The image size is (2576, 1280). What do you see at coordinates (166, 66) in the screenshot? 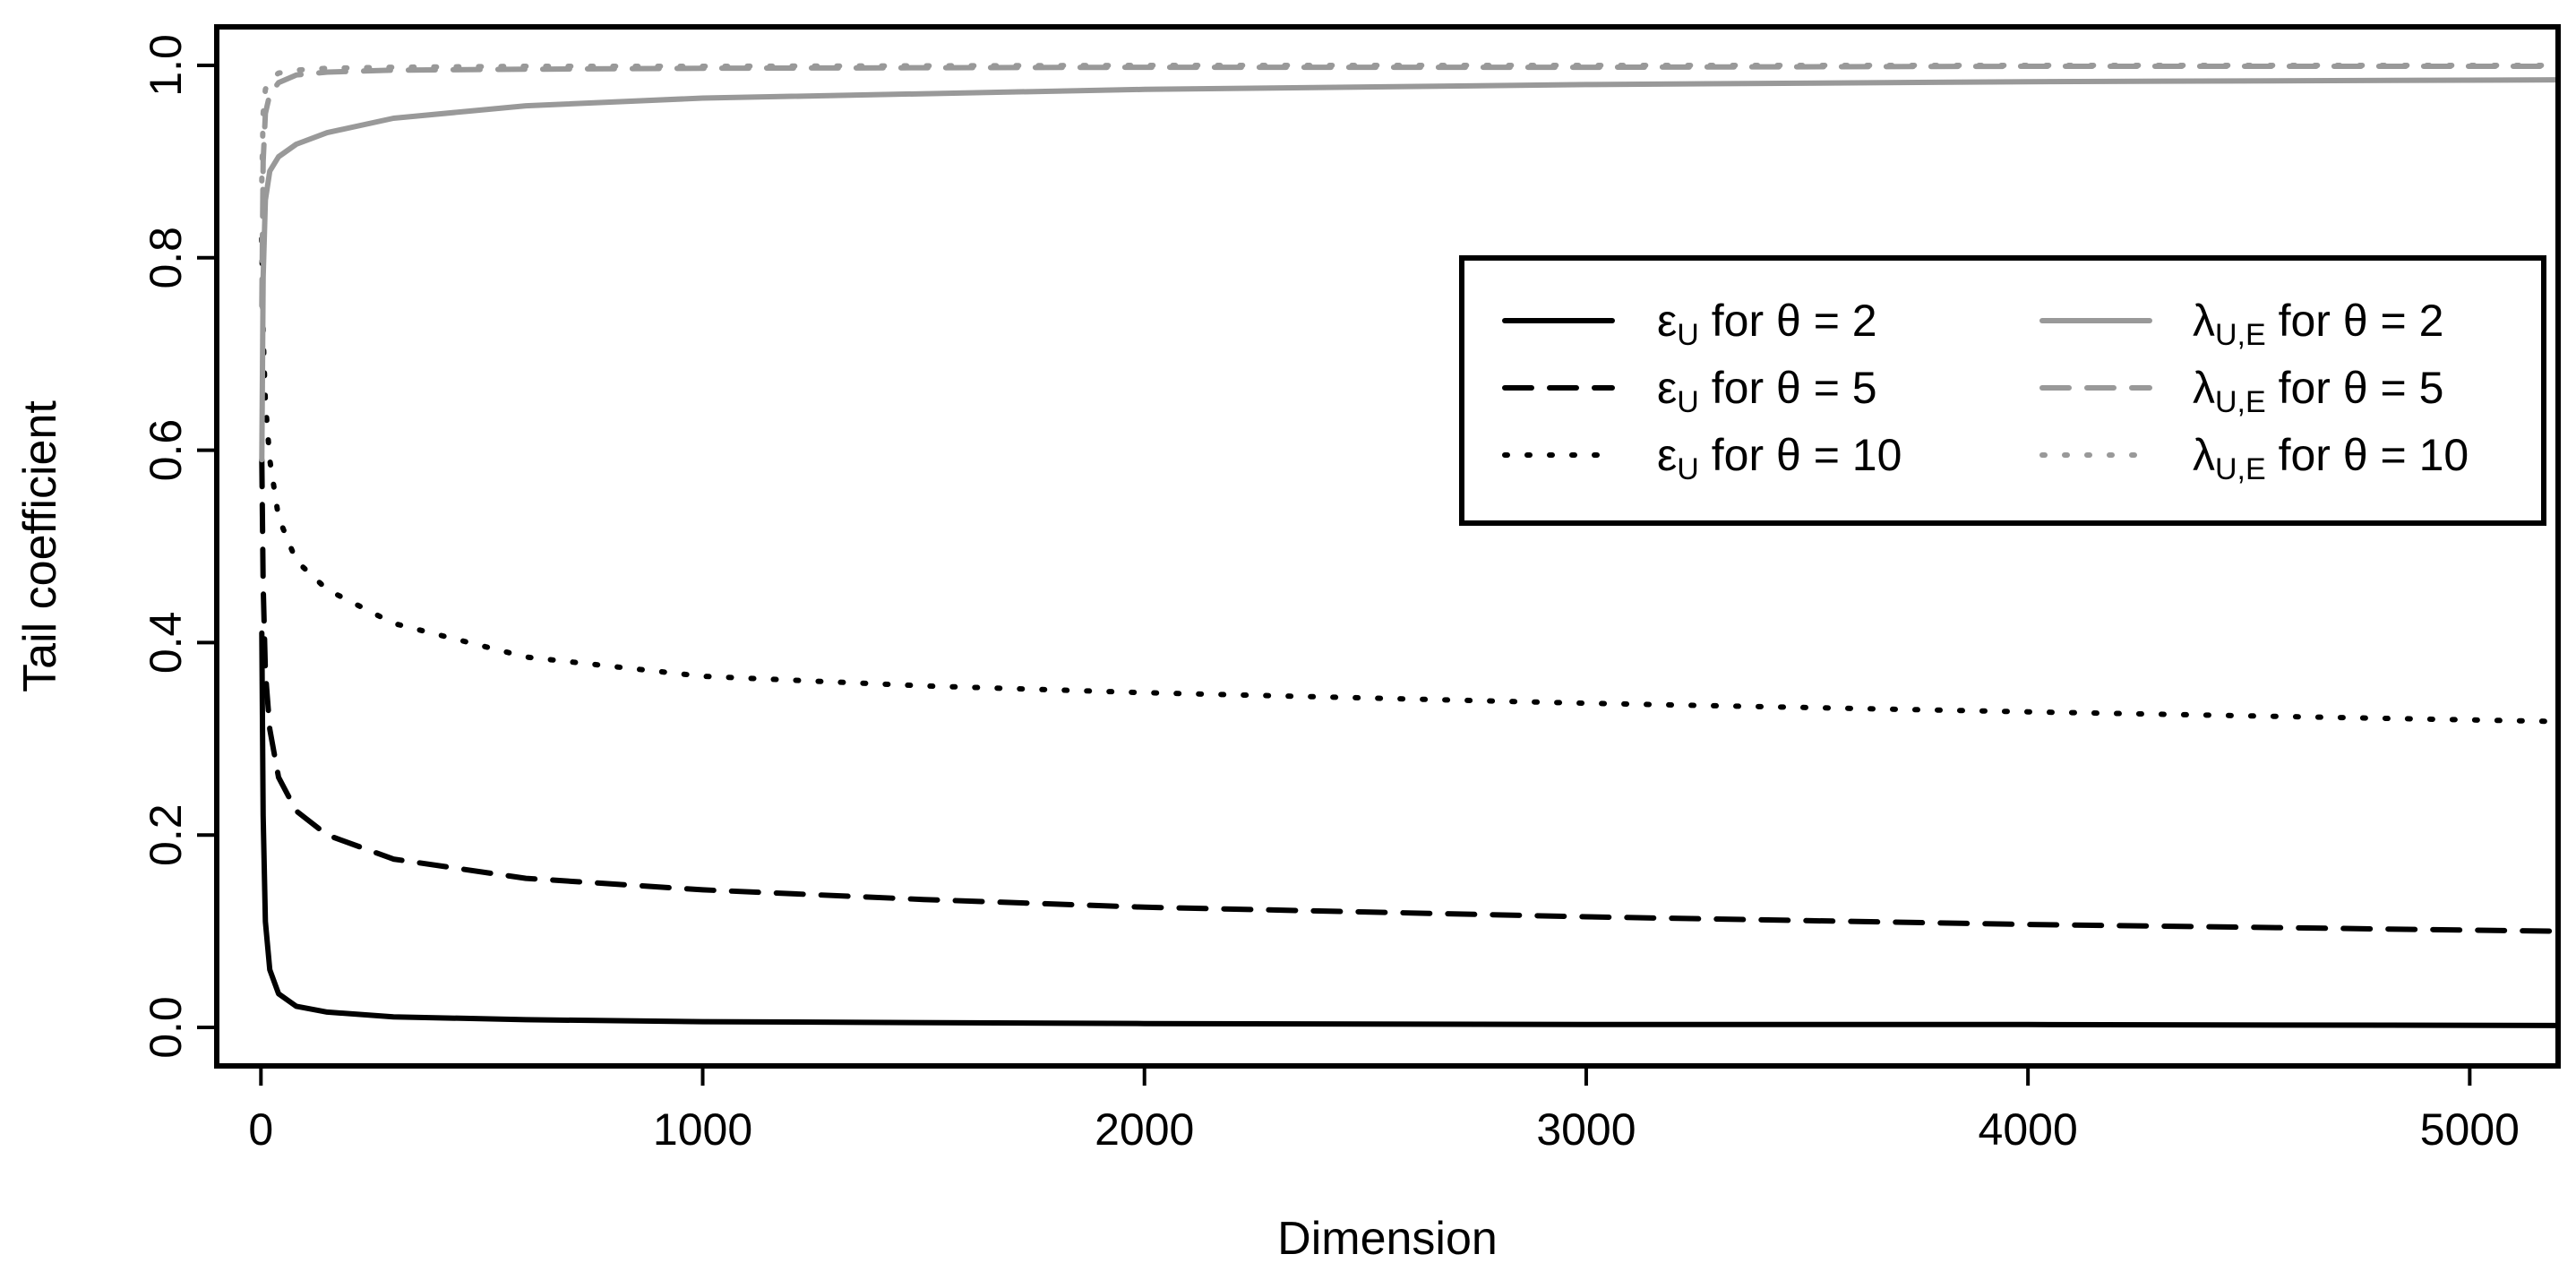
I see `y-tick-label: 1.0` at bounding box center [166, 66].